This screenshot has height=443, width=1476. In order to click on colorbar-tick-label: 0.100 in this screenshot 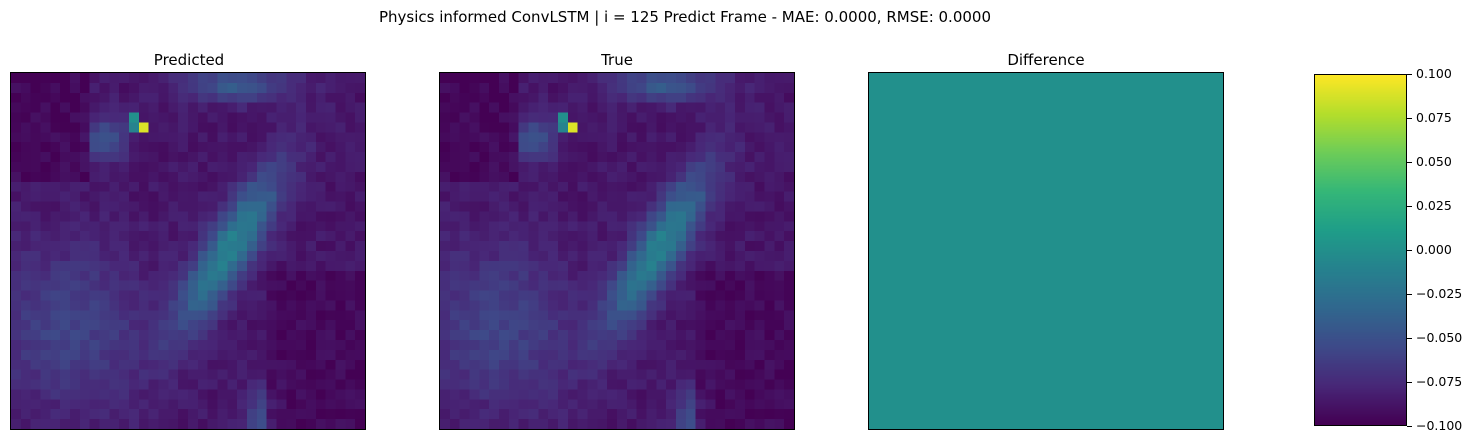, I will do `click(1434, 73)`.